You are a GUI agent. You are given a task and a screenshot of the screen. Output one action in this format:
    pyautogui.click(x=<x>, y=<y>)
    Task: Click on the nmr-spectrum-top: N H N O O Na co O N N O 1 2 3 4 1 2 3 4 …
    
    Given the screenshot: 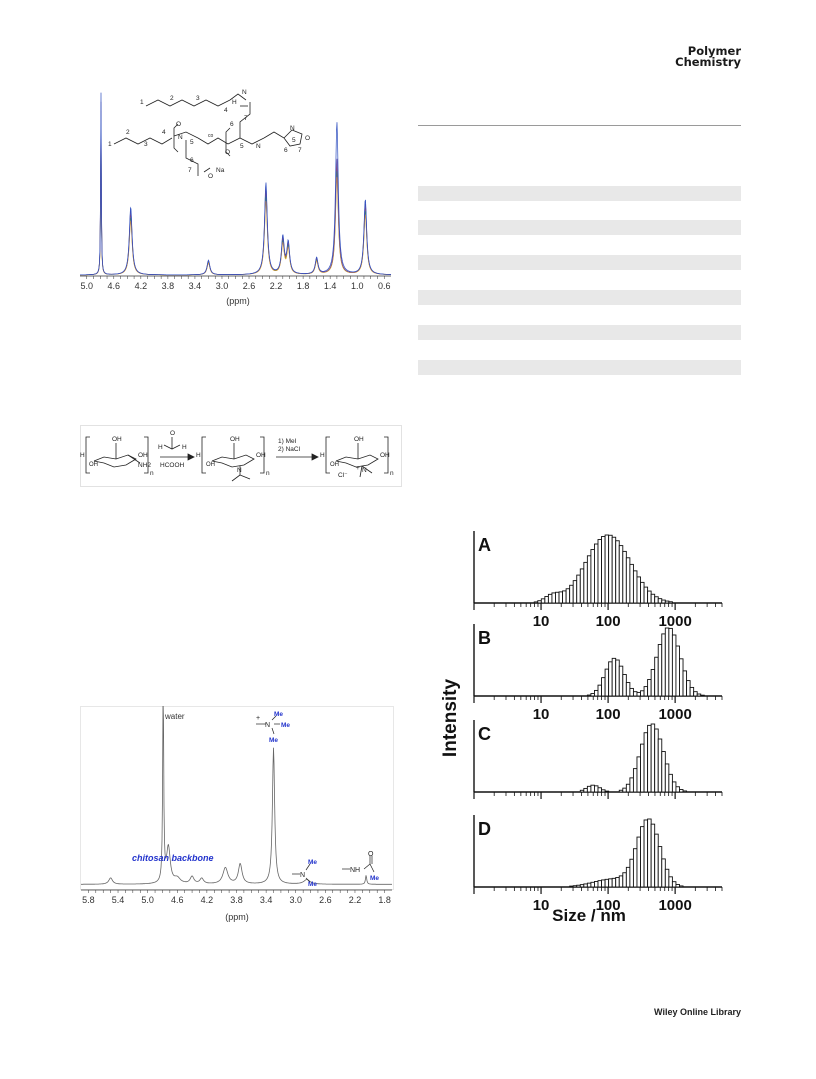 What is the action you would take?
    pyautogui.click(x=236, y=197)
    